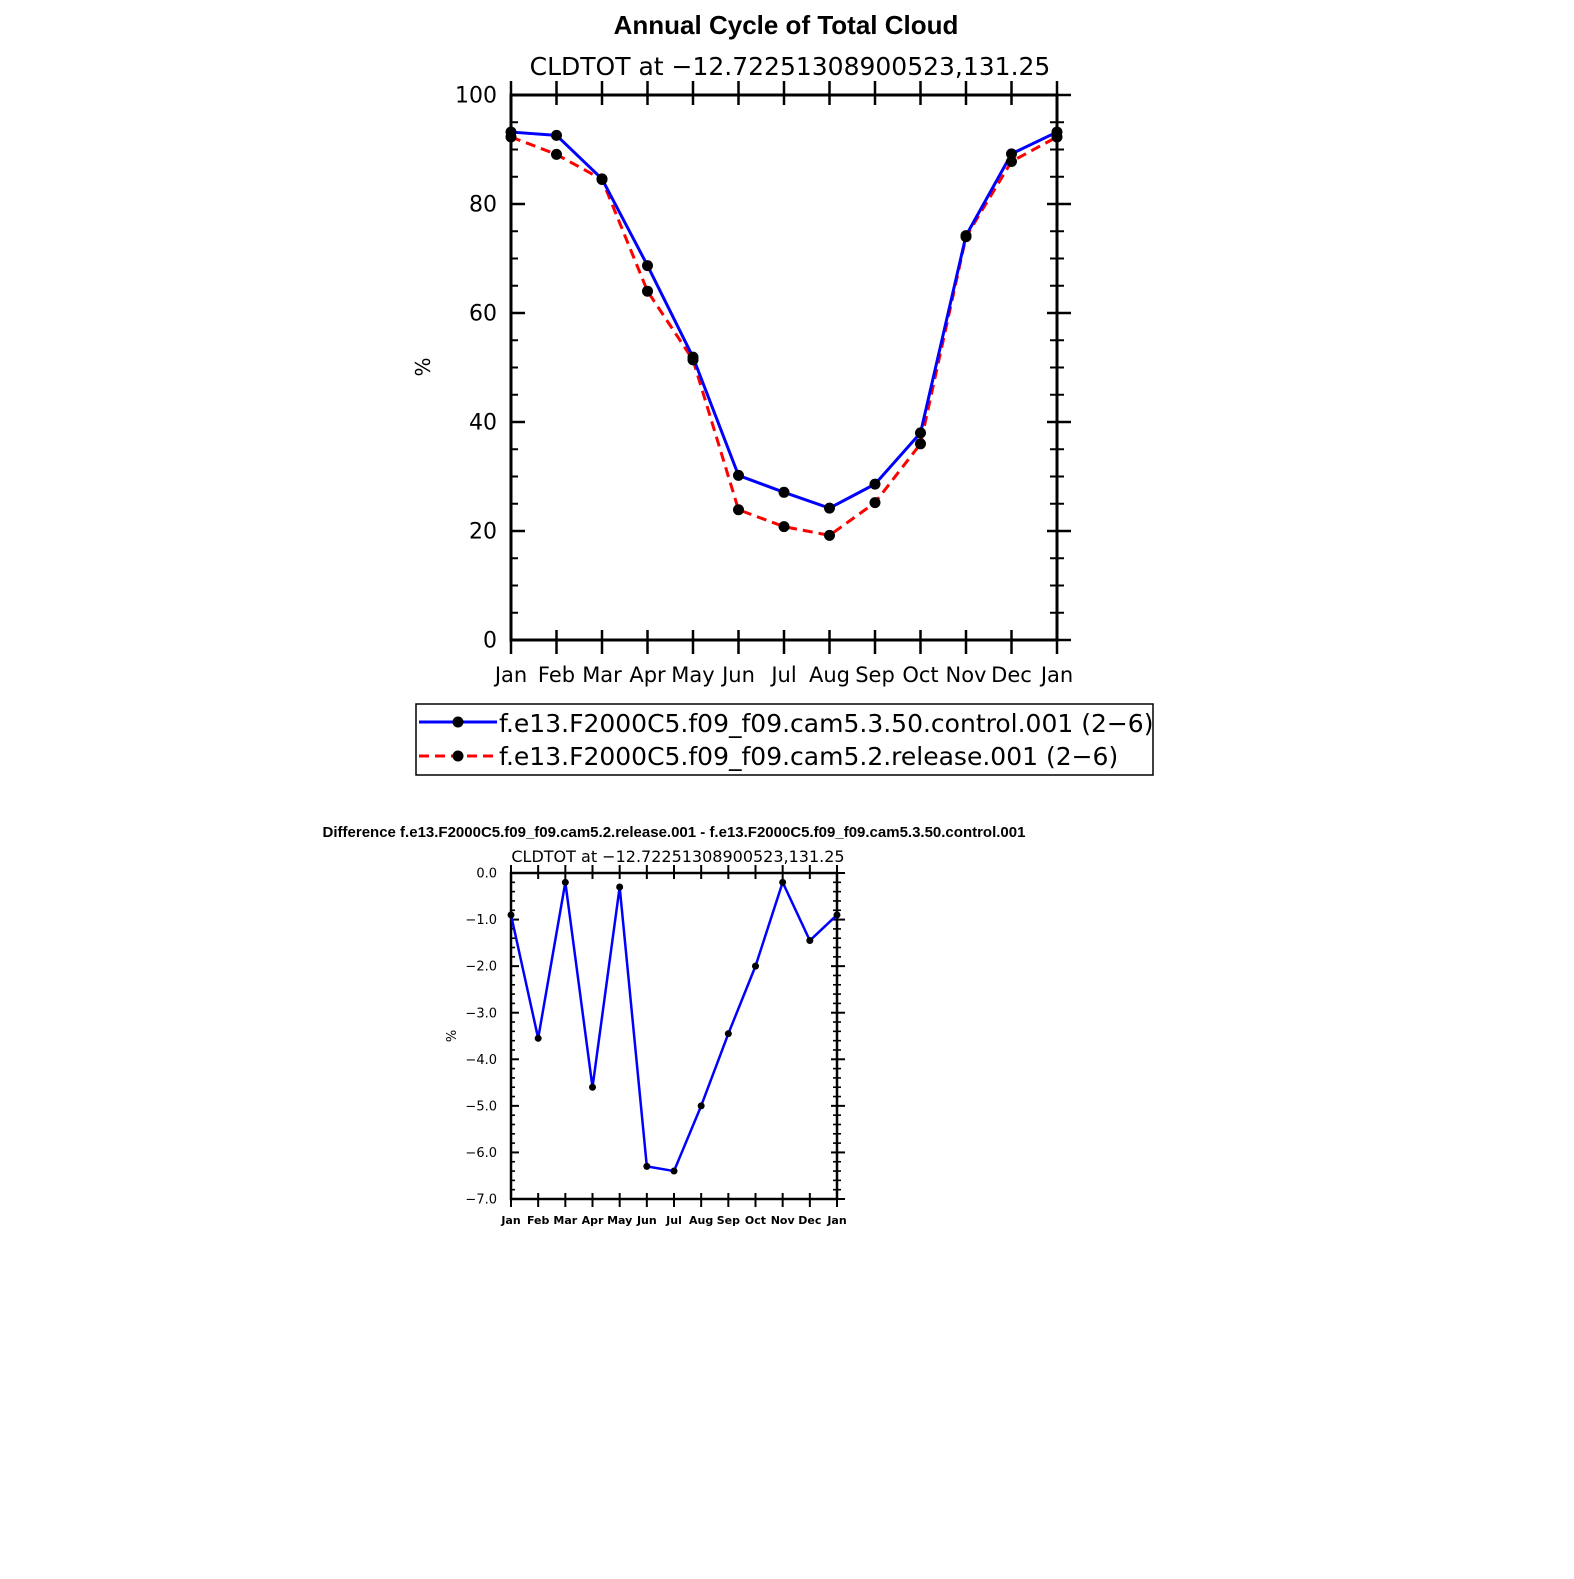  What do you see at coordinates (784, 320) in the screenshot?
I see `chart1-series-0-line` at bounding box center [784, 320].